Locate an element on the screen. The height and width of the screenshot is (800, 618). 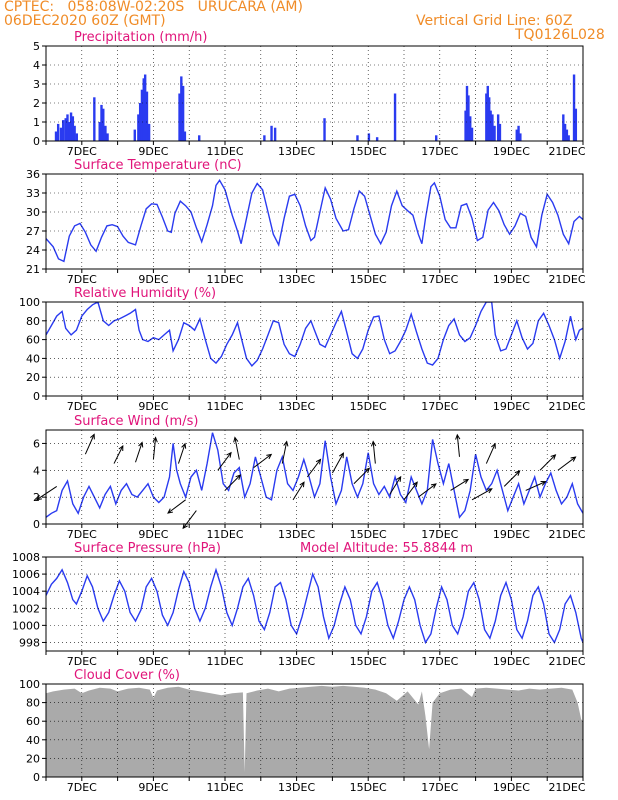
model-altitude-annotation: Model Altitude: 55.8844 m is located at coordinates (386, 548).